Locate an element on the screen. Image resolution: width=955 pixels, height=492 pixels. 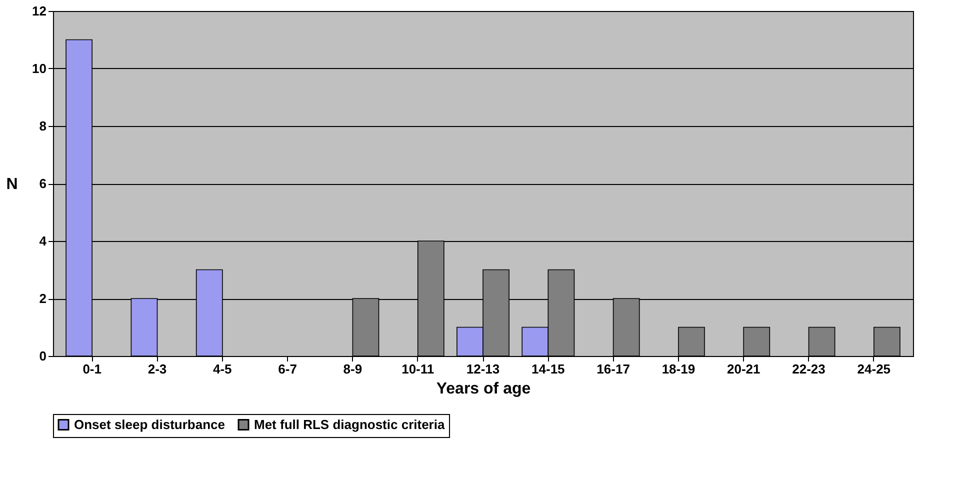
x-tick-label: 6-7 is located at coordinates (287, 369).